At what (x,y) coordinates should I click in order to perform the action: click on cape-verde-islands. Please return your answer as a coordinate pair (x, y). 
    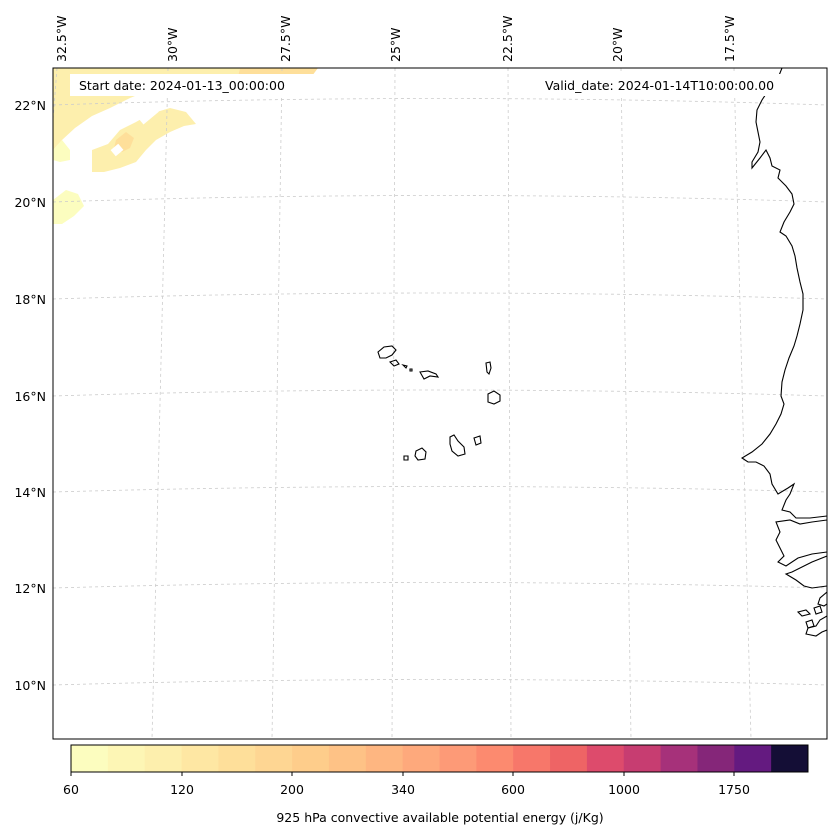
    Looking at the image, I should click on (439, 403).